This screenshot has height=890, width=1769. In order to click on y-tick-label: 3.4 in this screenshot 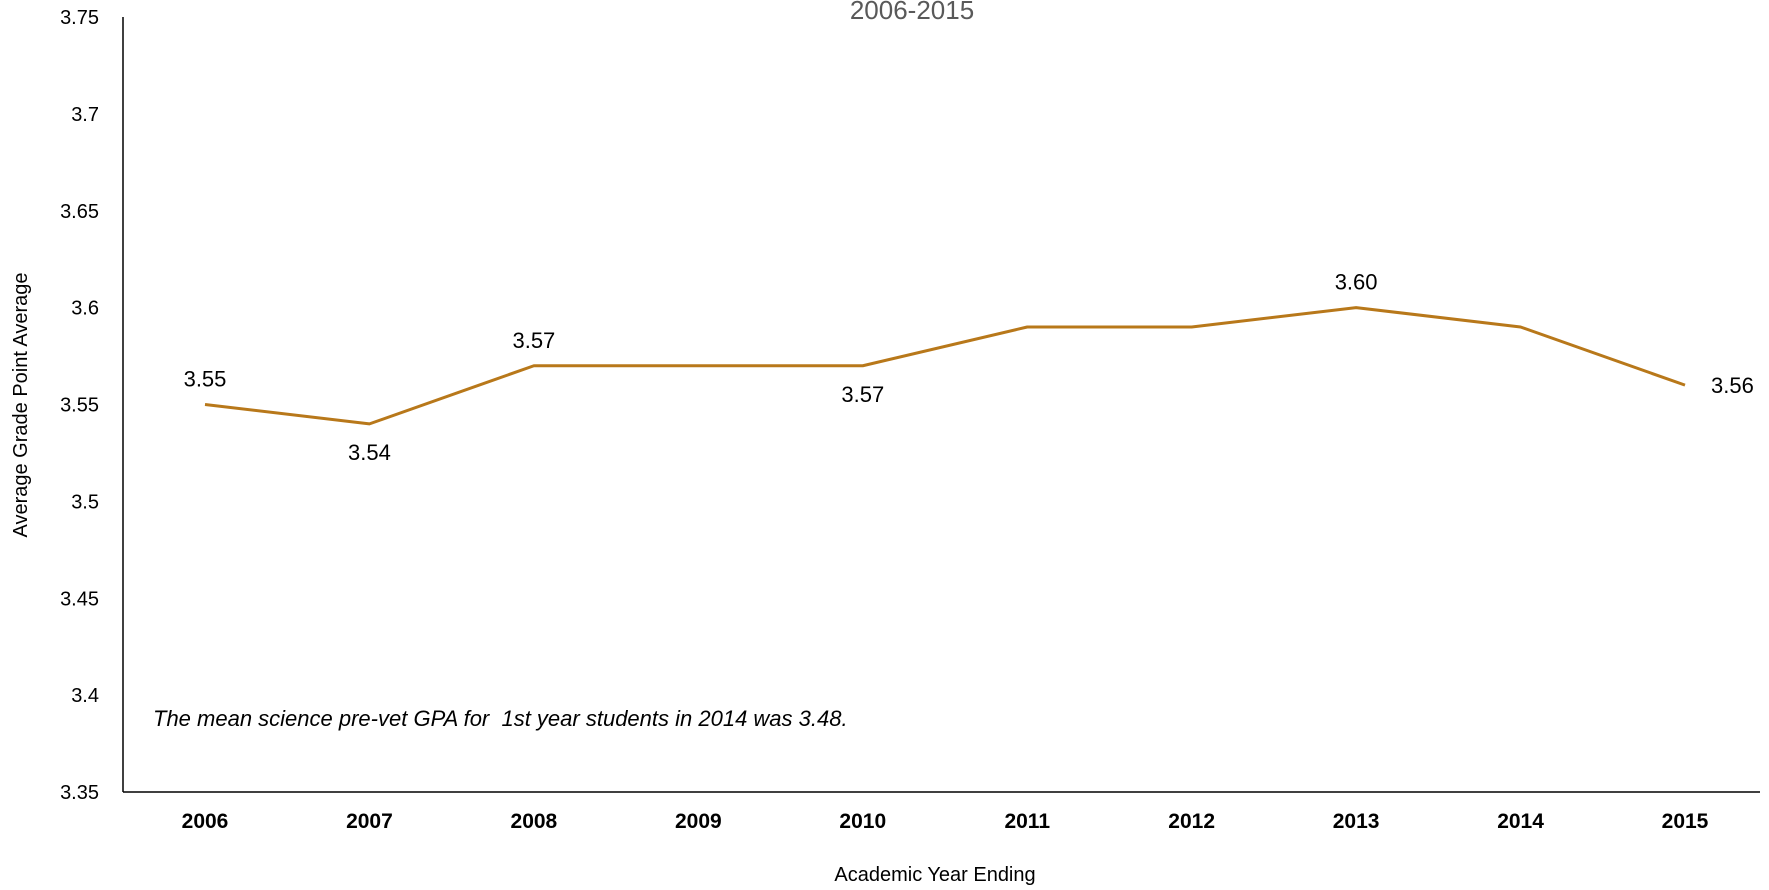, I will do `click(85, 696)`.